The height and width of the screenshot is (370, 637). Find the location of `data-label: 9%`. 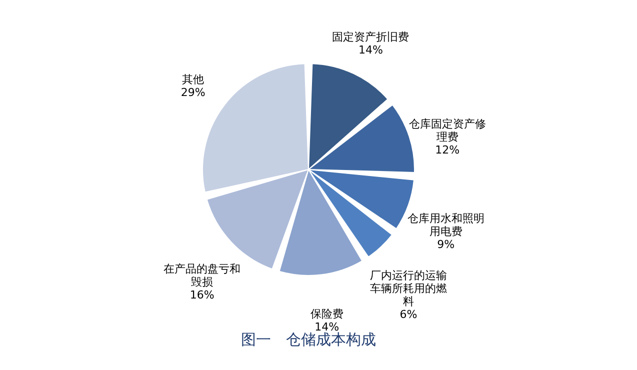

data-label: 9% is located at coordinates (446, 244).